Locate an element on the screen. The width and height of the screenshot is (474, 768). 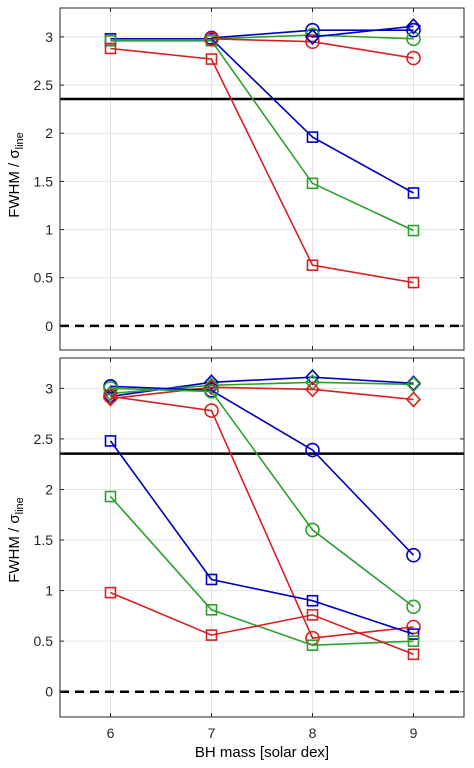
y-axis-label-bottom: FWHM / σline is located at coordinates (16, 540).